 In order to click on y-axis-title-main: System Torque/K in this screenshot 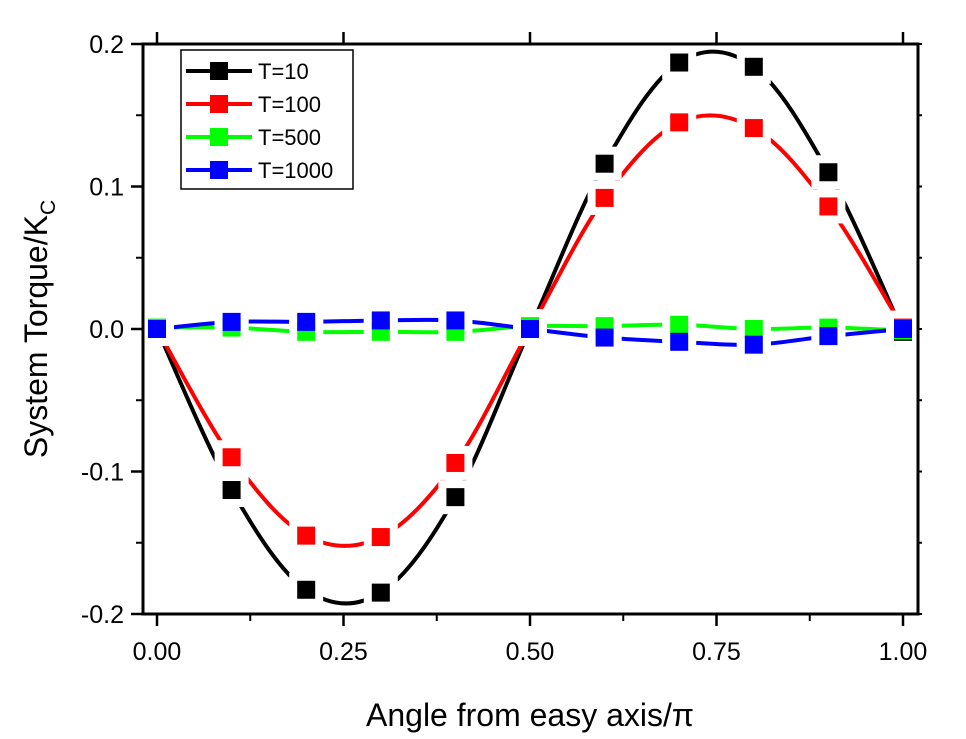, I will do `click(36, 336)`.